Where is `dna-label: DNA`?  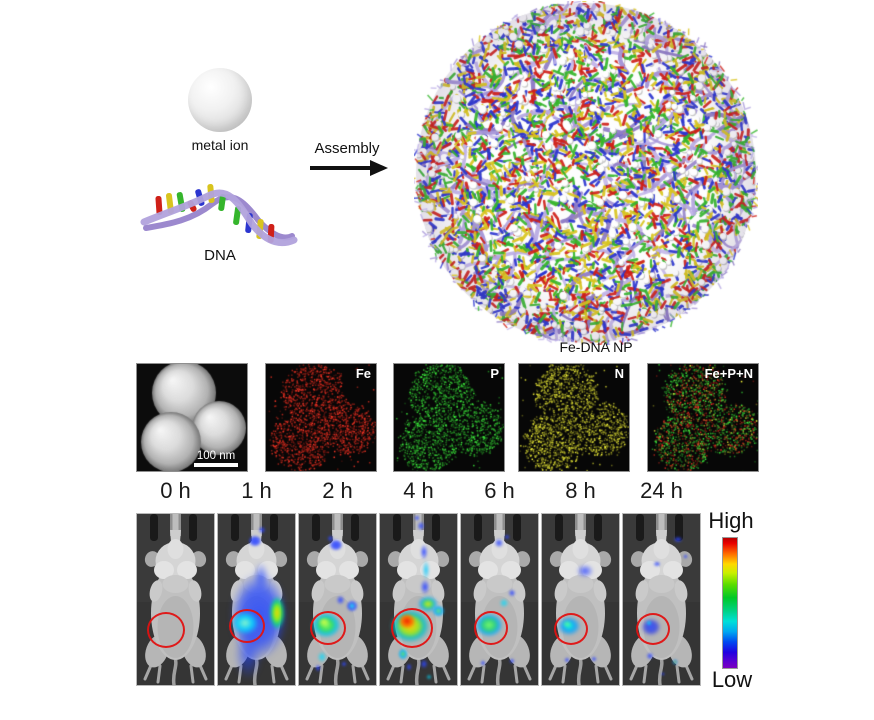
dna-label: DNA is located at coordinates (220, 255).